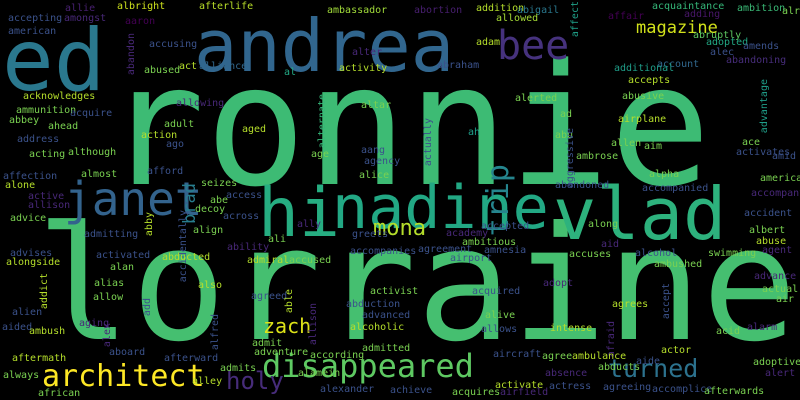 The height and width of the screenshot is (400, 800). I want to click on word-actually: actually, so click(428, 142).